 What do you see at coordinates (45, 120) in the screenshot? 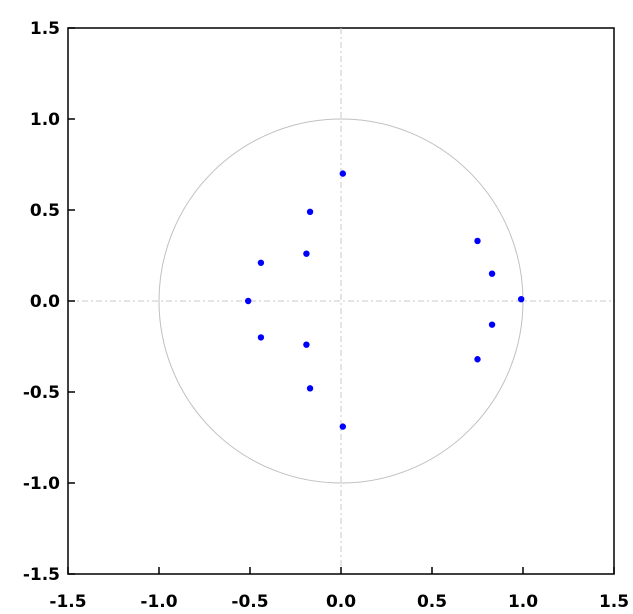
I see `y-tick-label: 1.0` at bounding box center [45, 120].